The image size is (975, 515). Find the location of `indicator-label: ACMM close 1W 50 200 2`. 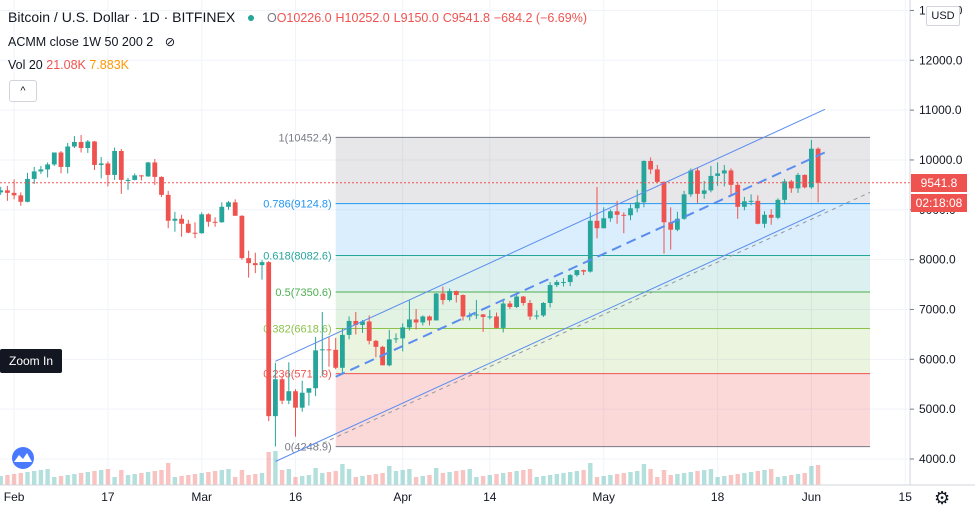

indicator-label: ACMM close 1W 50 200 2 is located at coordinates (81, 42).